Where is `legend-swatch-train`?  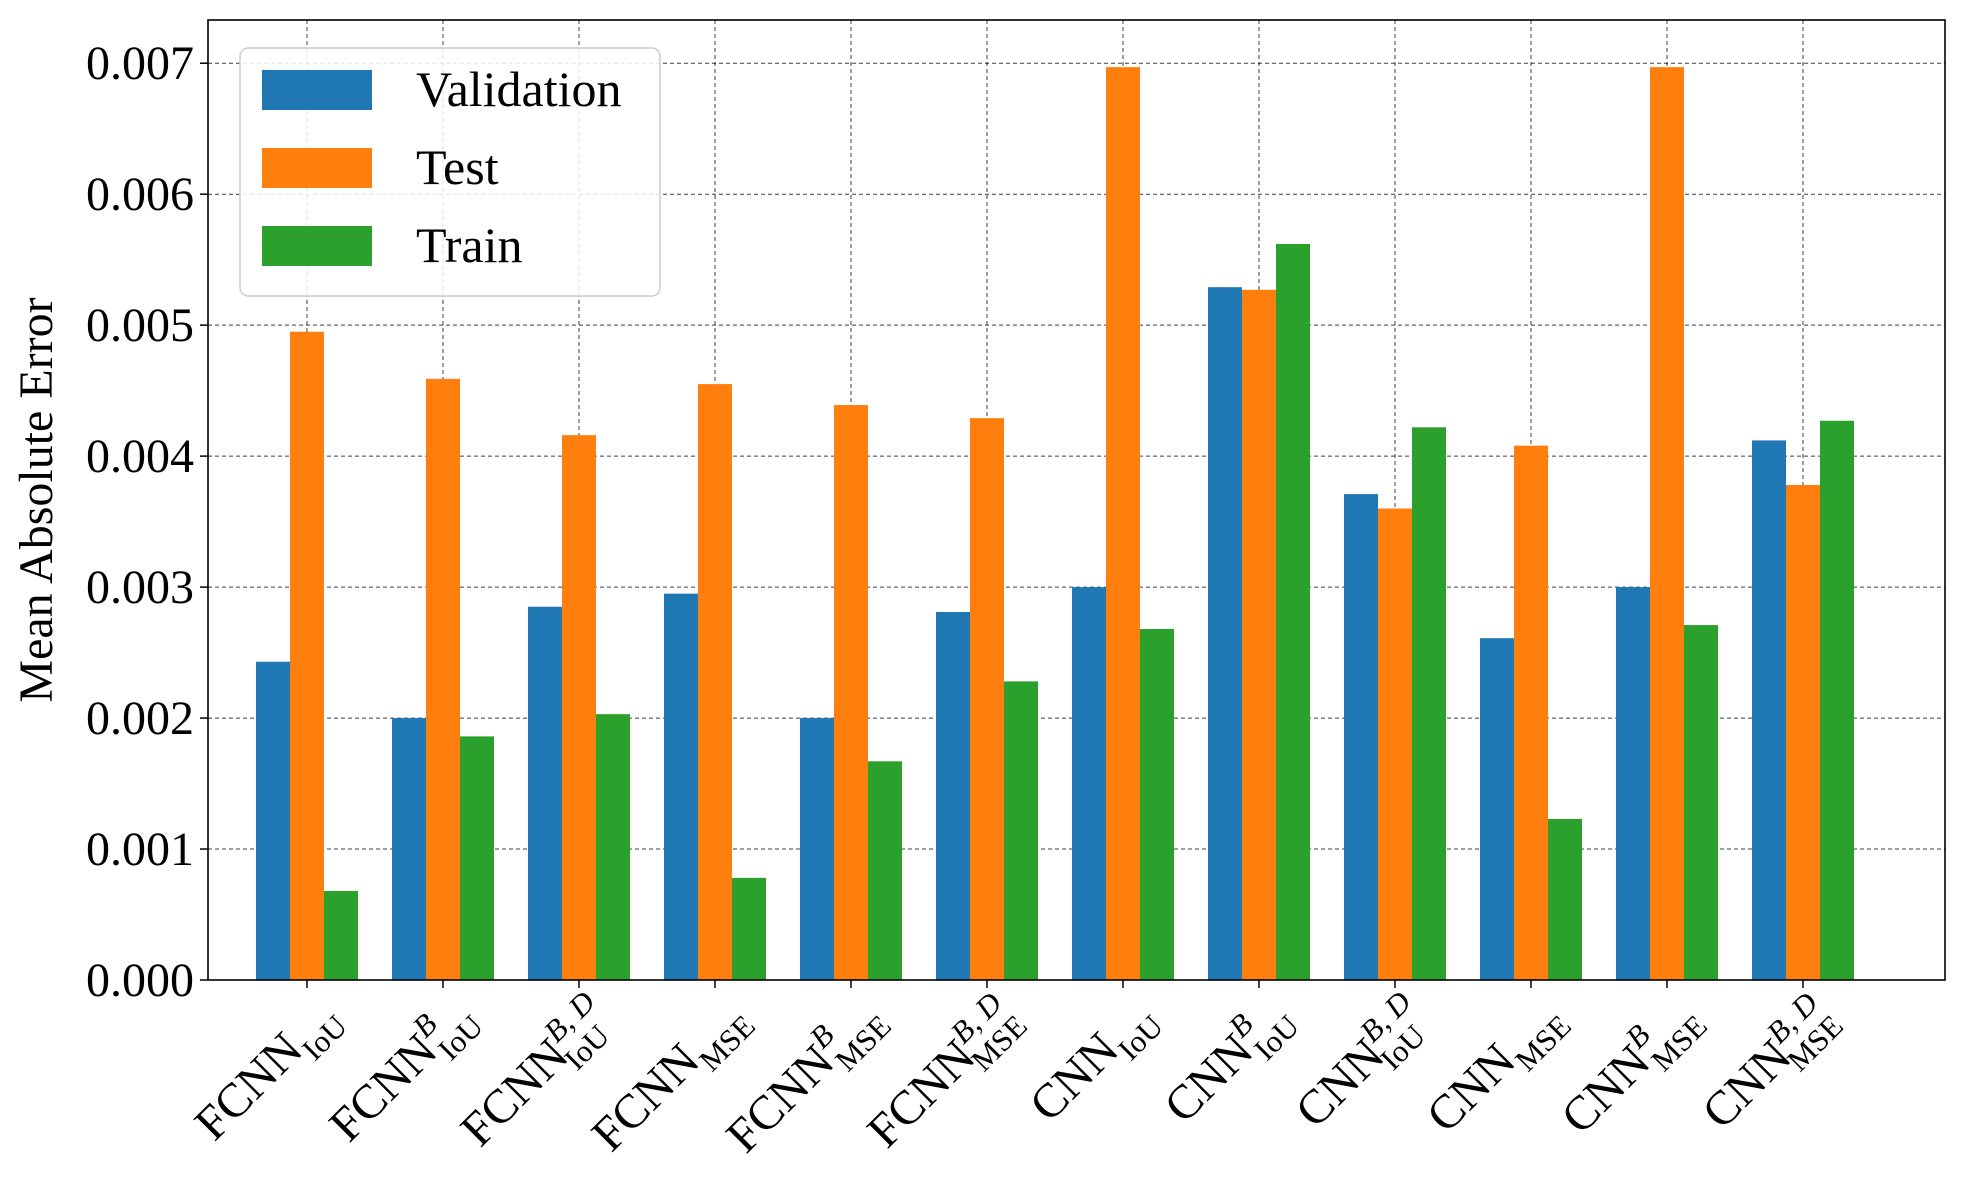
legend-swatch-train is located at coordinates (317, 246).